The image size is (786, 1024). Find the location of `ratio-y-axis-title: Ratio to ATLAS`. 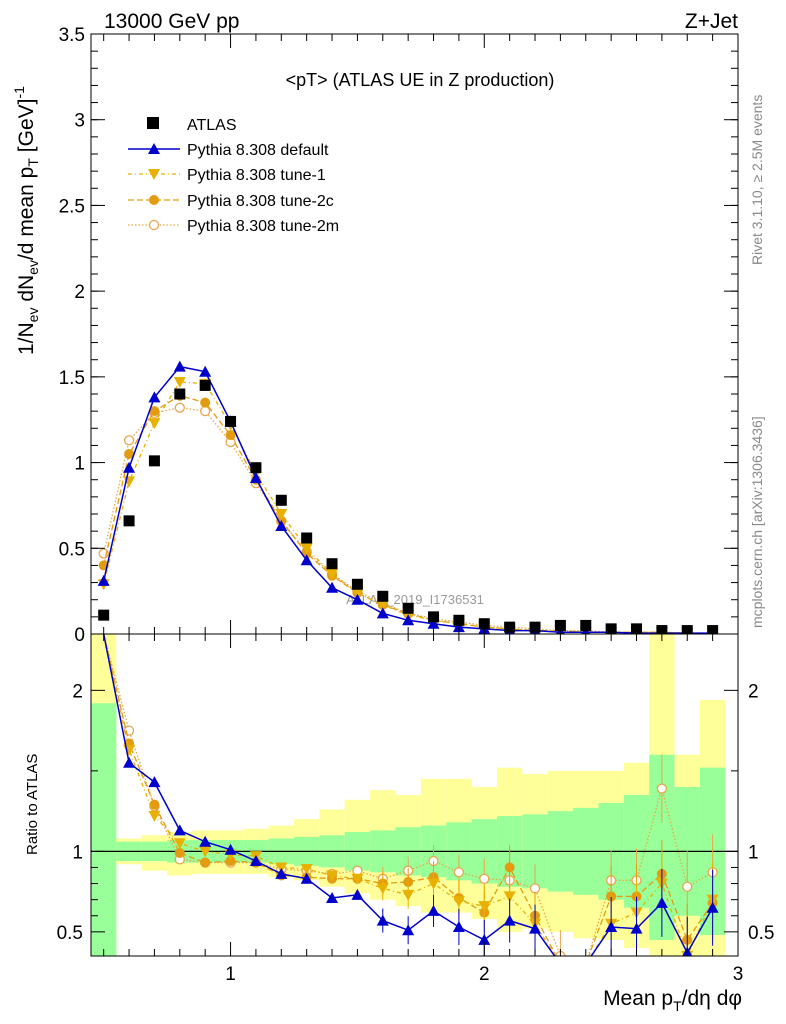

ratio-y-axis-title: Ratio to ATLAS is located at coordinates (32, 804).